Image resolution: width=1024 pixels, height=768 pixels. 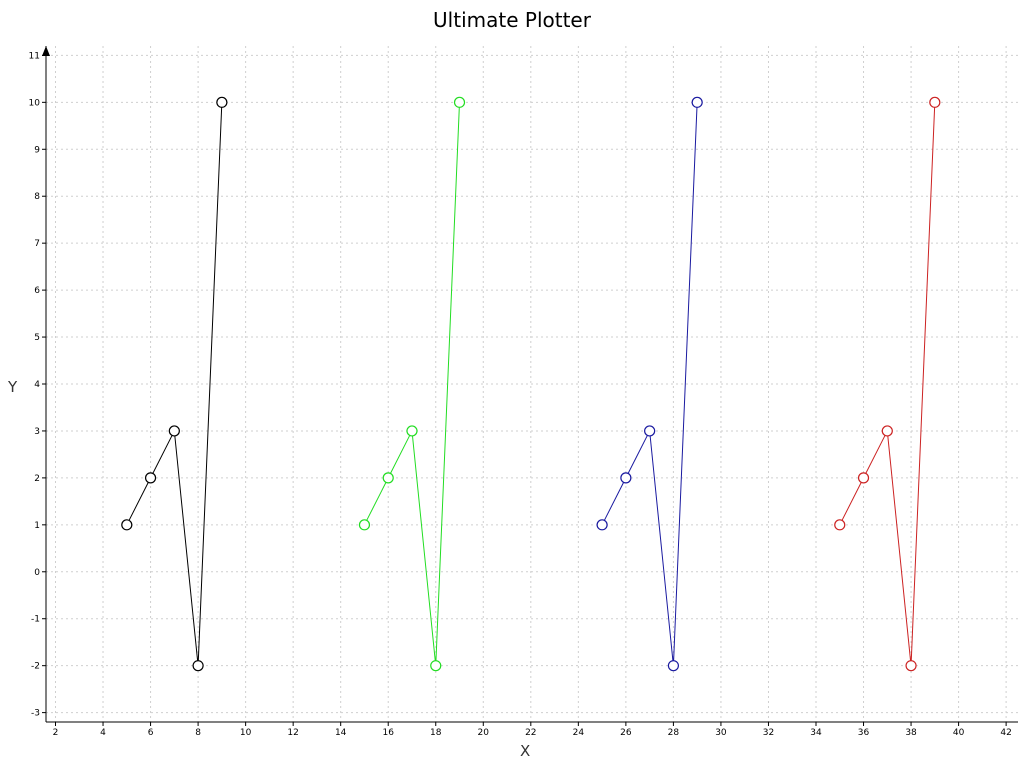 I want to click on x-tick-label: 38, so click(x=911, y=733).